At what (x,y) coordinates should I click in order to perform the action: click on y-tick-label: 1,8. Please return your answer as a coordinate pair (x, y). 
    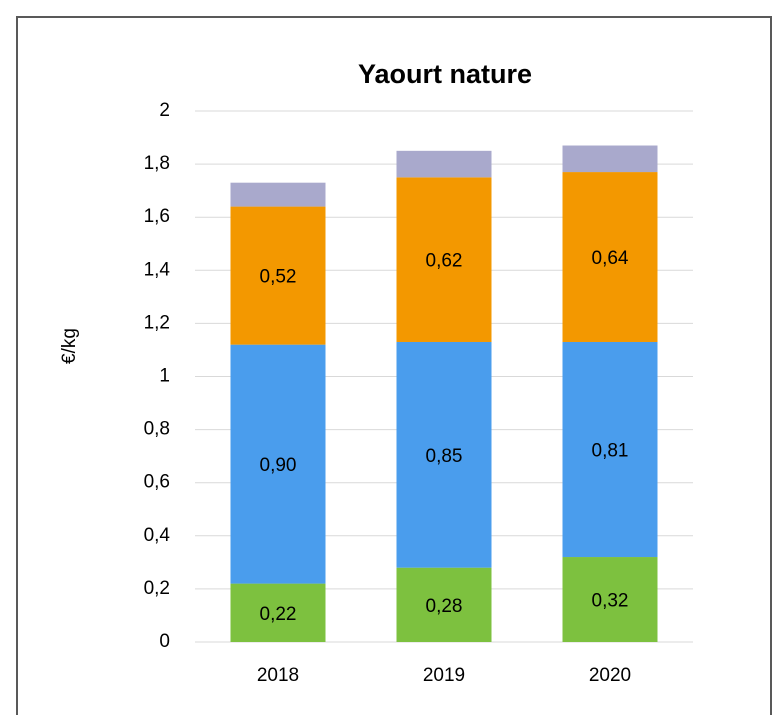
    Looking at the image, I should click on (157, 163).